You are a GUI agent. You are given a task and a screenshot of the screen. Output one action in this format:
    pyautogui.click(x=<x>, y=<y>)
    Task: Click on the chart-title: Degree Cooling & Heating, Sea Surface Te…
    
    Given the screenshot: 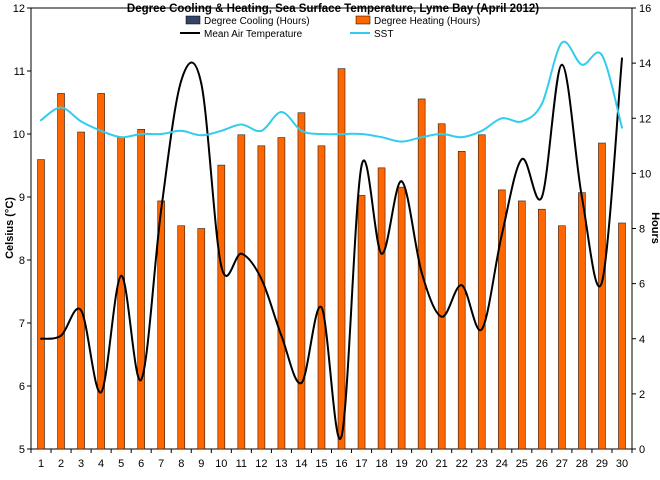 What is the action you would take?
    pyautogui.click(x=333, y=9)
    